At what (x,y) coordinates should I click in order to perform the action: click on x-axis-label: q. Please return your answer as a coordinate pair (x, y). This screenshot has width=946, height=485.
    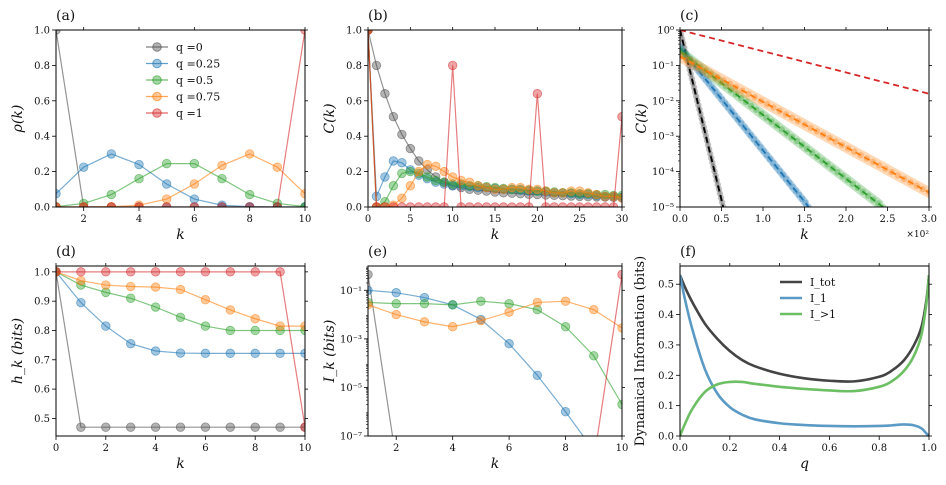
    Looking at the image, I should click on (804, 464).